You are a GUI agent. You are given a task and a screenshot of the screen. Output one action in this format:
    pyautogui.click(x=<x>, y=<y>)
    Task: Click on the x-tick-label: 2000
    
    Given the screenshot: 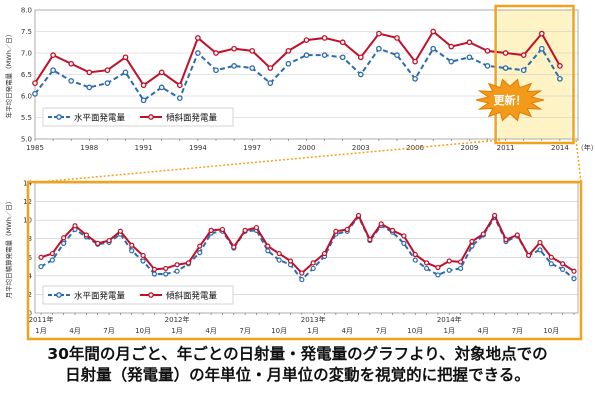 What is the action you would take?
    pyautogui.click(x=307, y=148)
    